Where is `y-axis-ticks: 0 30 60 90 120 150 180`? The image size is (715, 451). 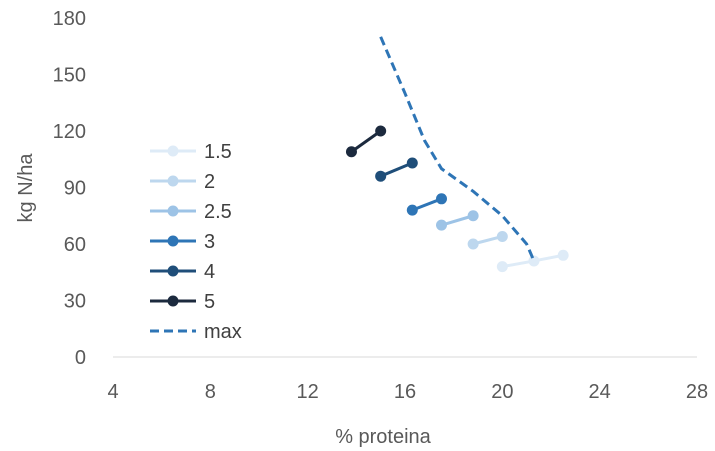
y-axis-ticks: 0 30 60 90 120 150 180 is located at coordinates (69, 188).